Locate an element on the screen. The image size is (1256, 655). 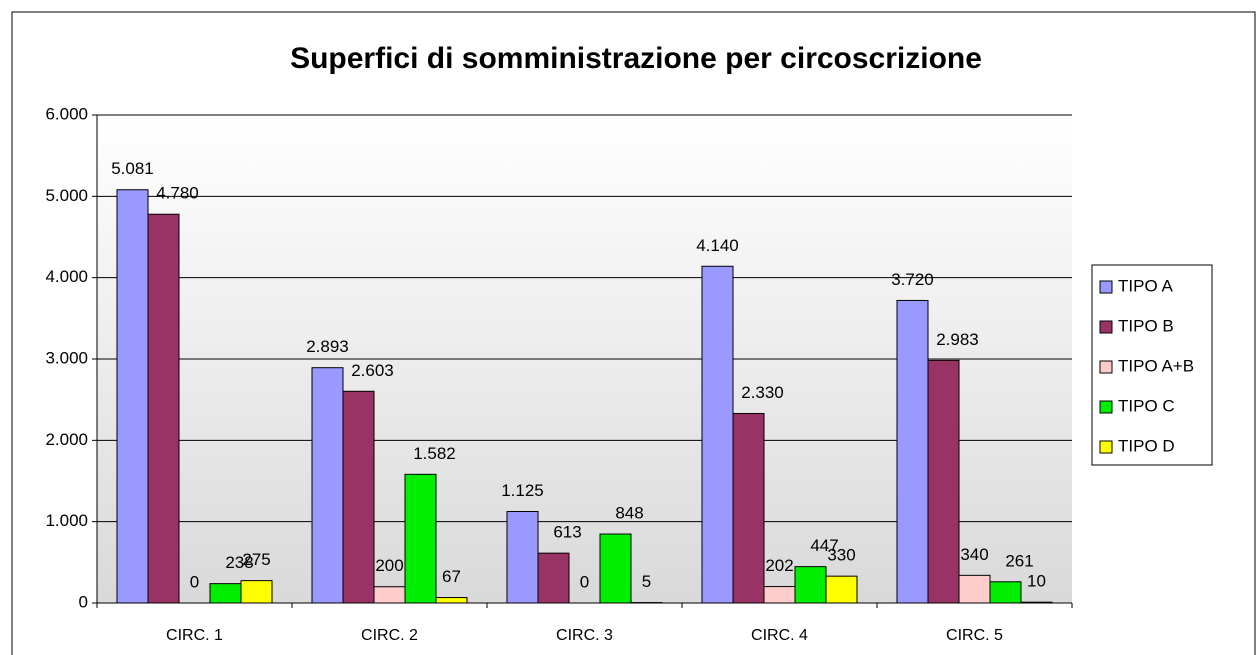
value-label: 447 is located at coordinates (824, 545).